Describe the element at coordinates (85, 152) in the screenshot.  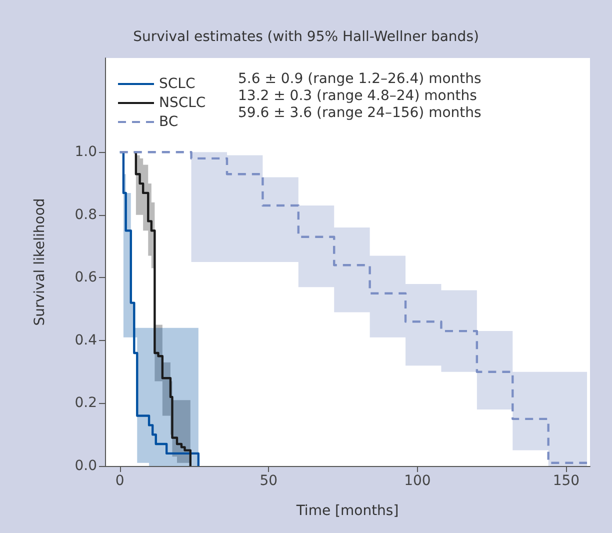
I see `y-tick-label: 1.0` at that location.